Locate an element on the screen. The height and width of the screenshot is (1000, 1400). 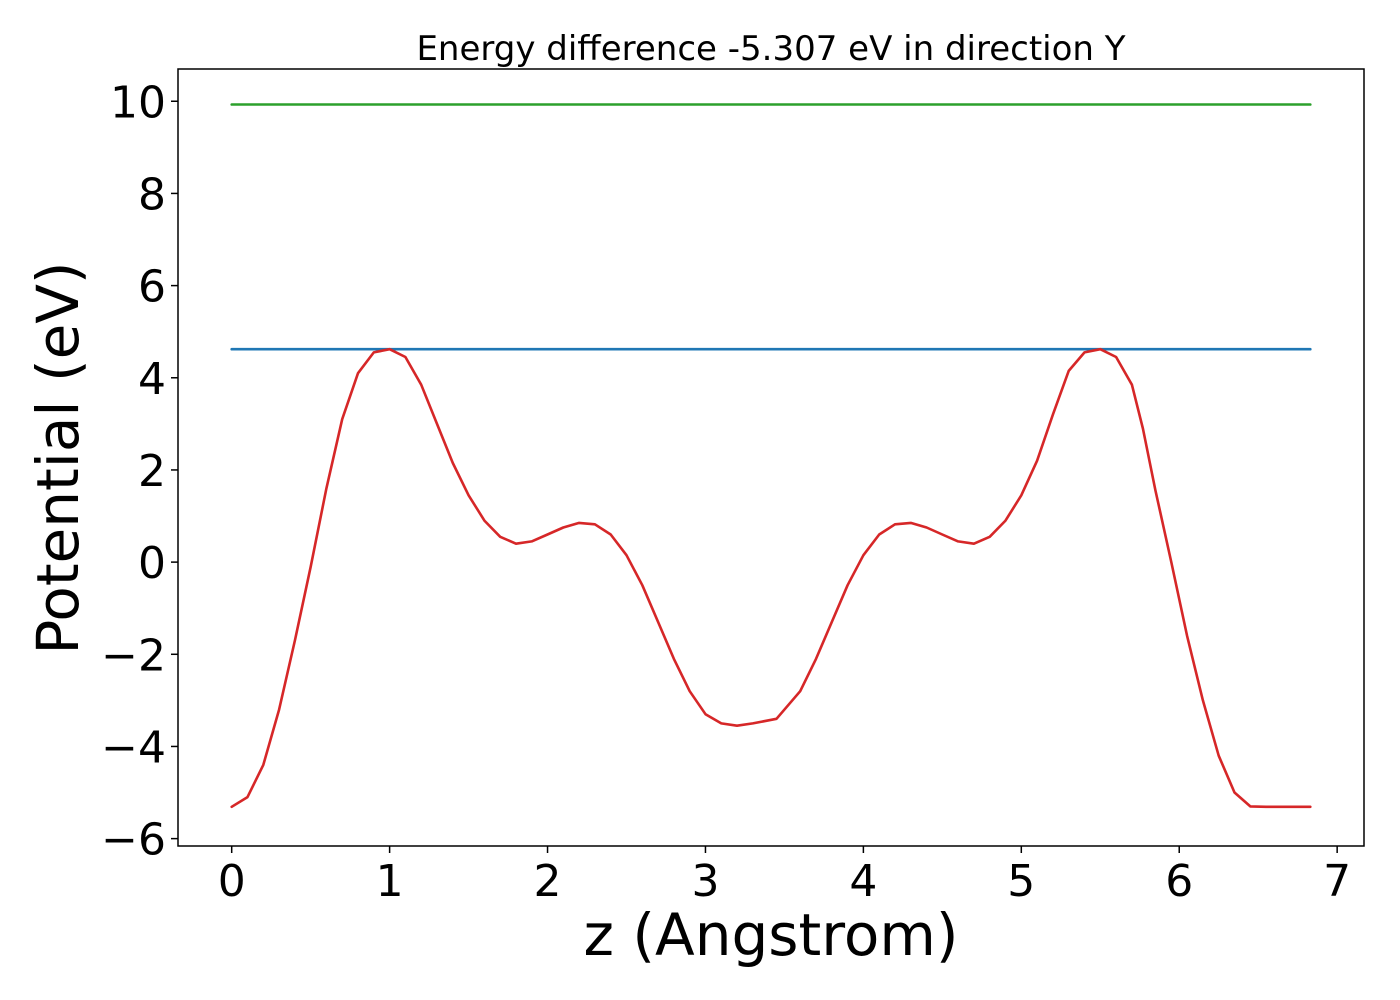
y-tick-label: 10 is located at coordinates (138, 102).